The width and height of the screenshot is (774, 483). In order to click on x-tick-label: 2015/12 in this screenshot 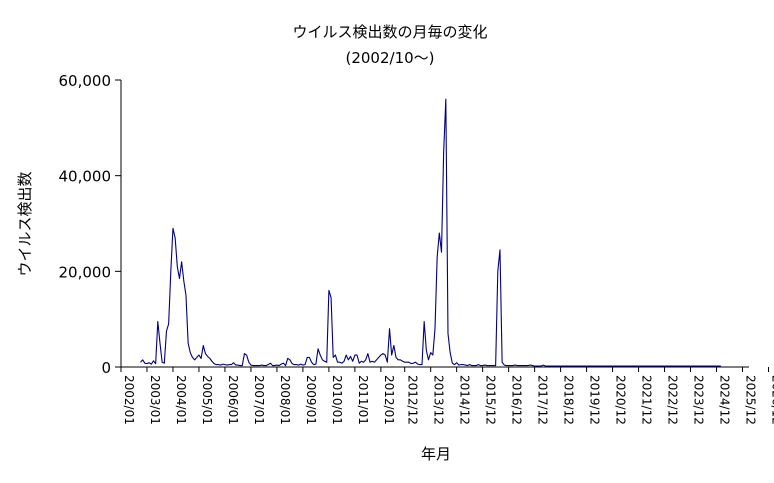, I will do `click(491, 400)`.